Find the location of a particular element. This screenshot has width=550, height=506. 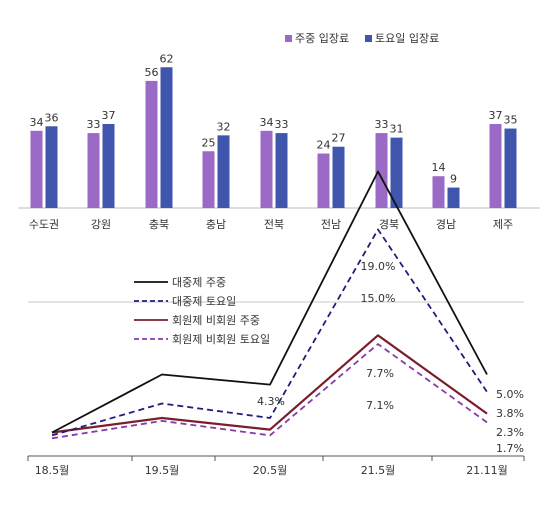

line-data-label: 19.0% is located at coordinates (378, 266).